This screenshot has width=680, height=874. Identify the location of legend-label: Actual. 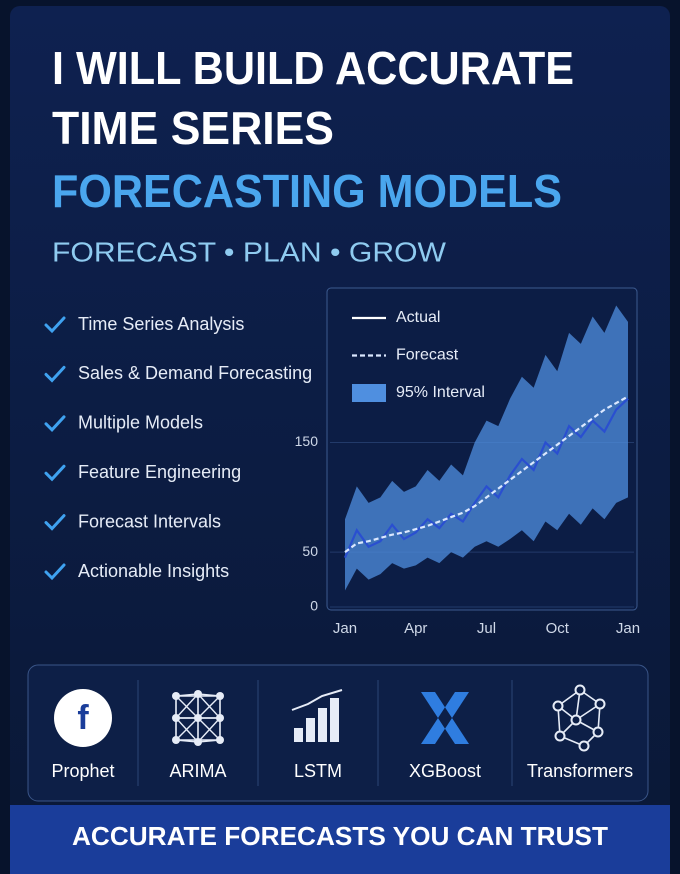
(418, 317).